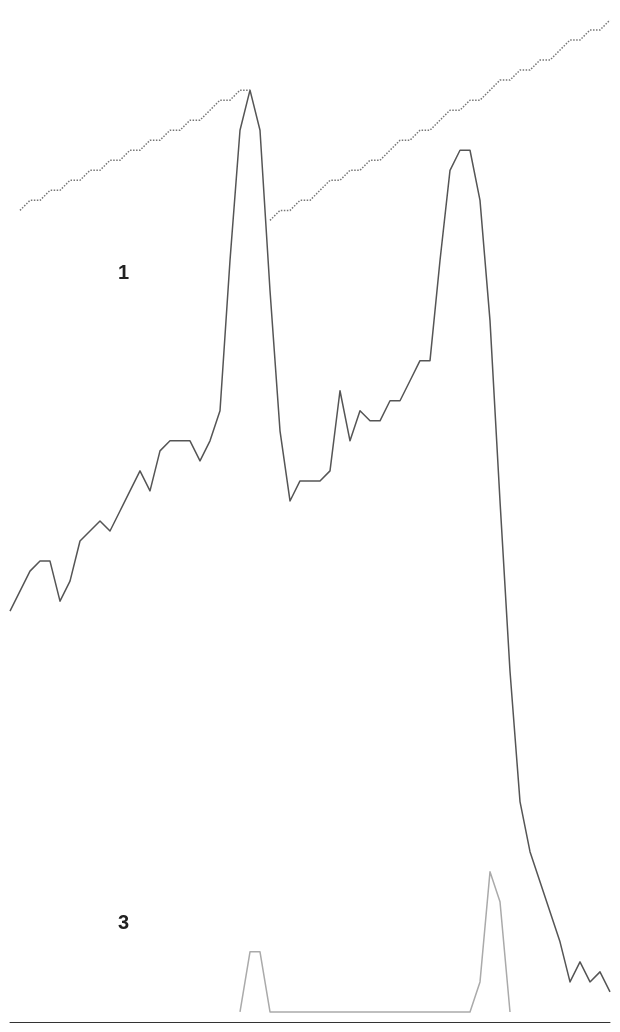 This screenshot has width=620, height=1032. Describe the element at coordinates (124, 272) in the screenshot. I see `annotation: 1` at that location.